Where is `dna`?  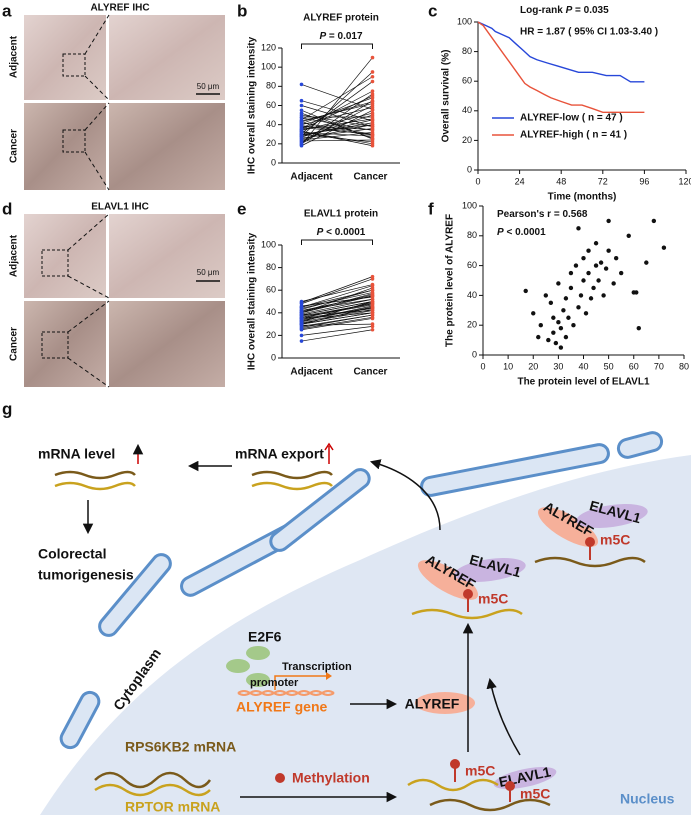 dna is located at coordinates (286, 693).